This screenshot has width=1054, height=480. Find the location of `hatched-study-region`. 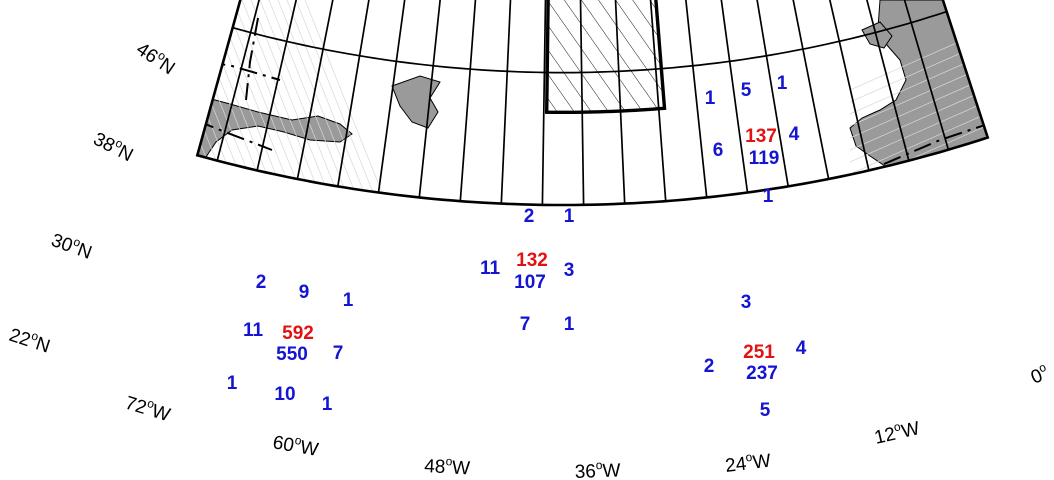

hatched-study-region is located at coordinates (605, 56).